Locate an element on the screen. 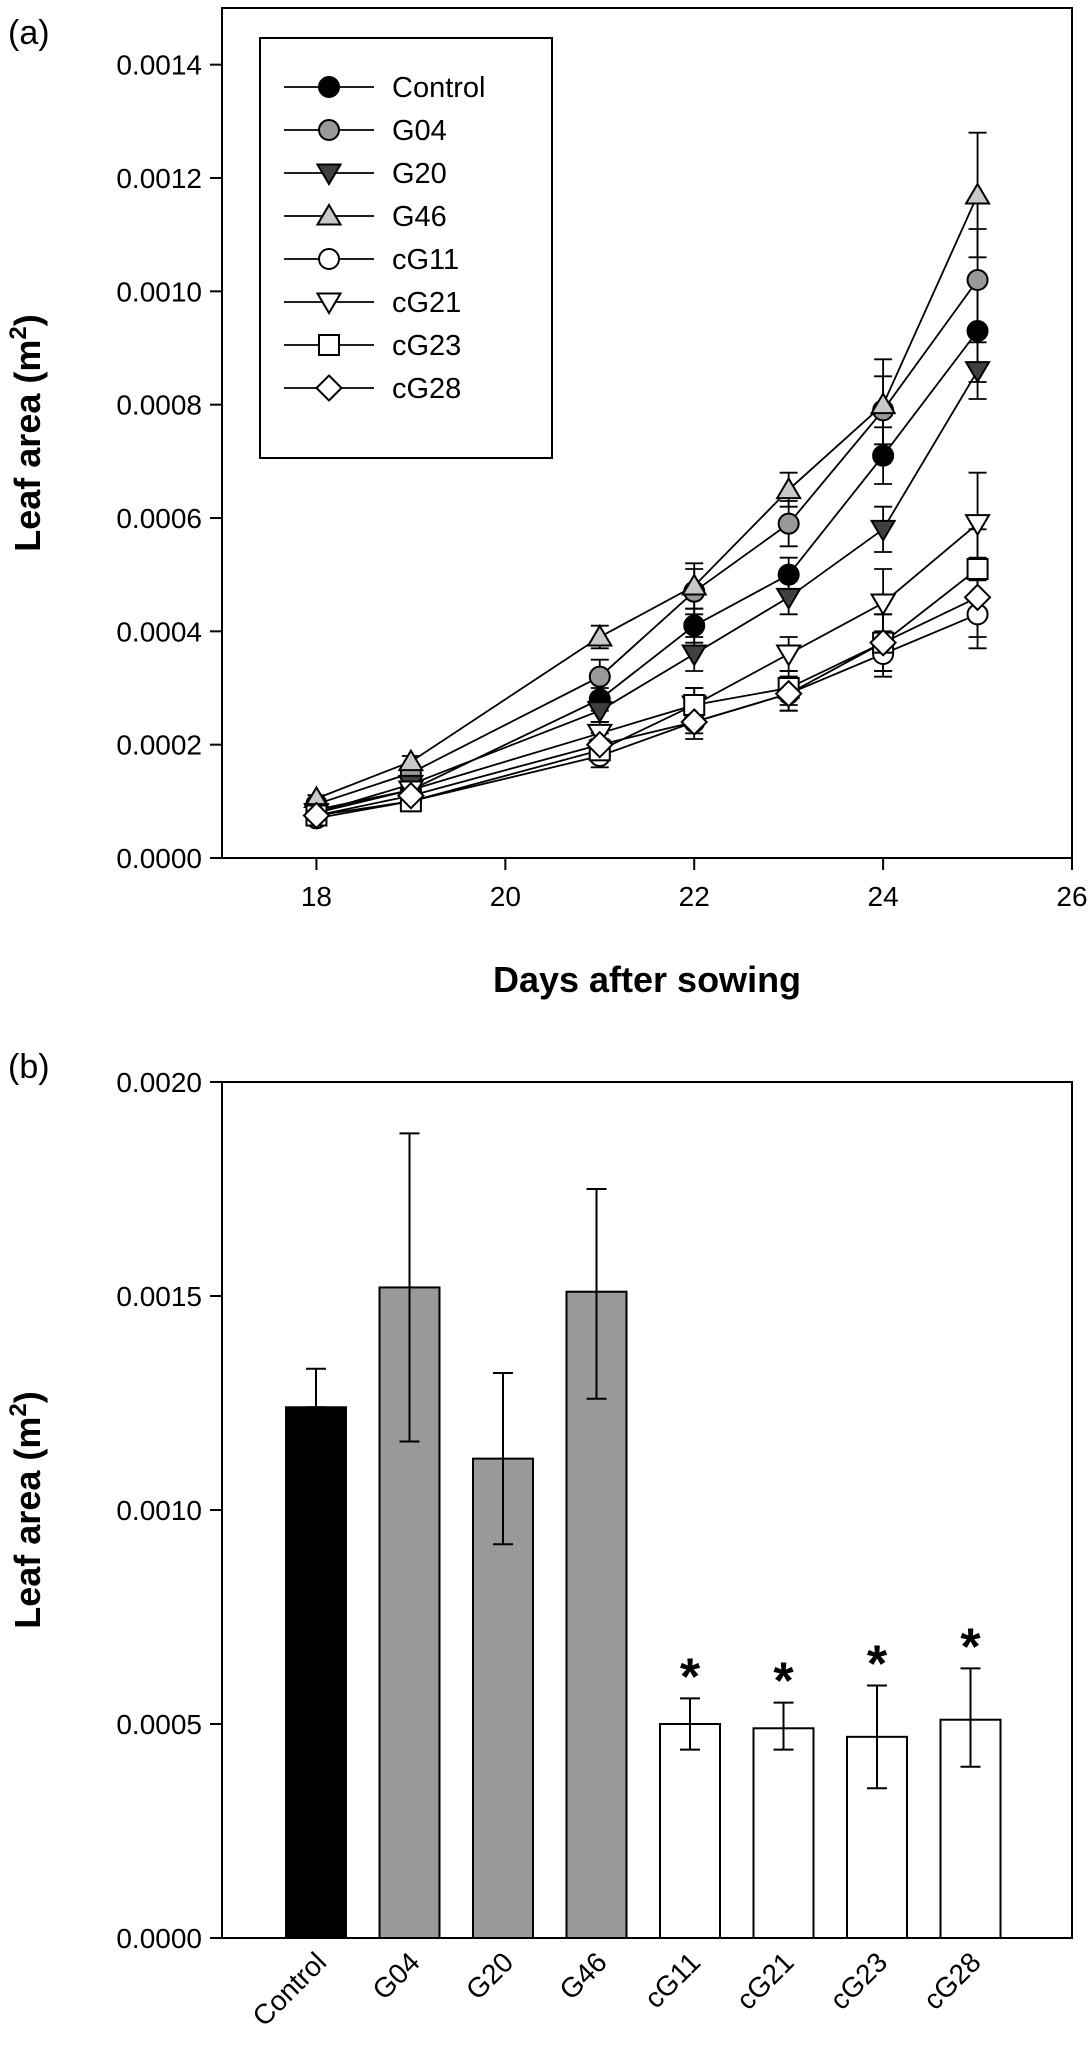 The height and width of the screenshot is (2047, 1092). bar-cg28 is located at coordinates (970, 1828).